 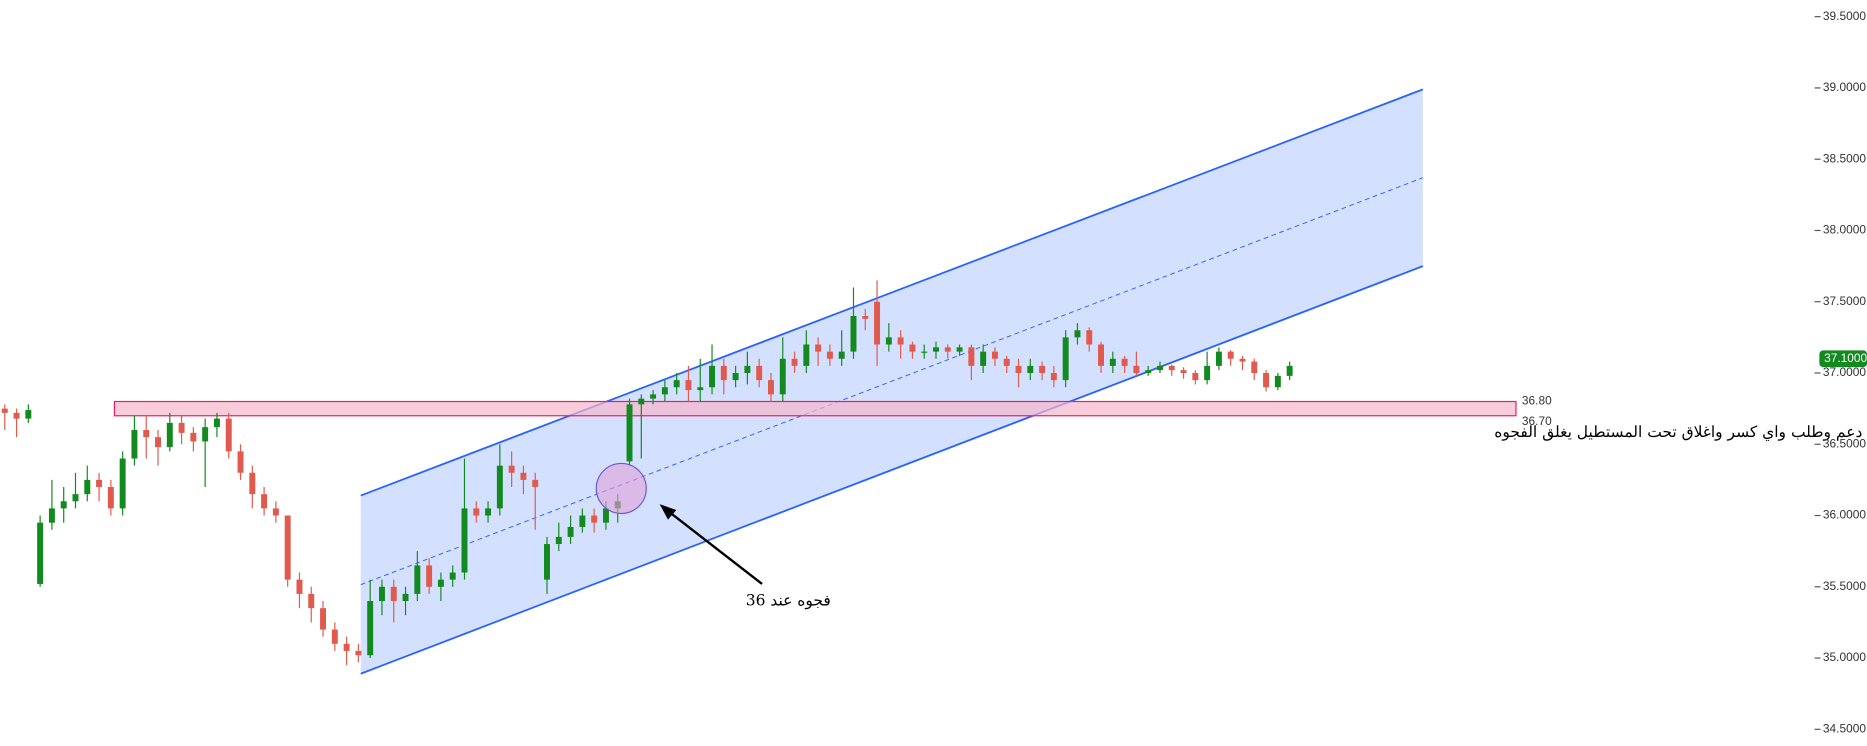 I want to click on y-tick-label: 37.5000, so click(x=1844, y=301).